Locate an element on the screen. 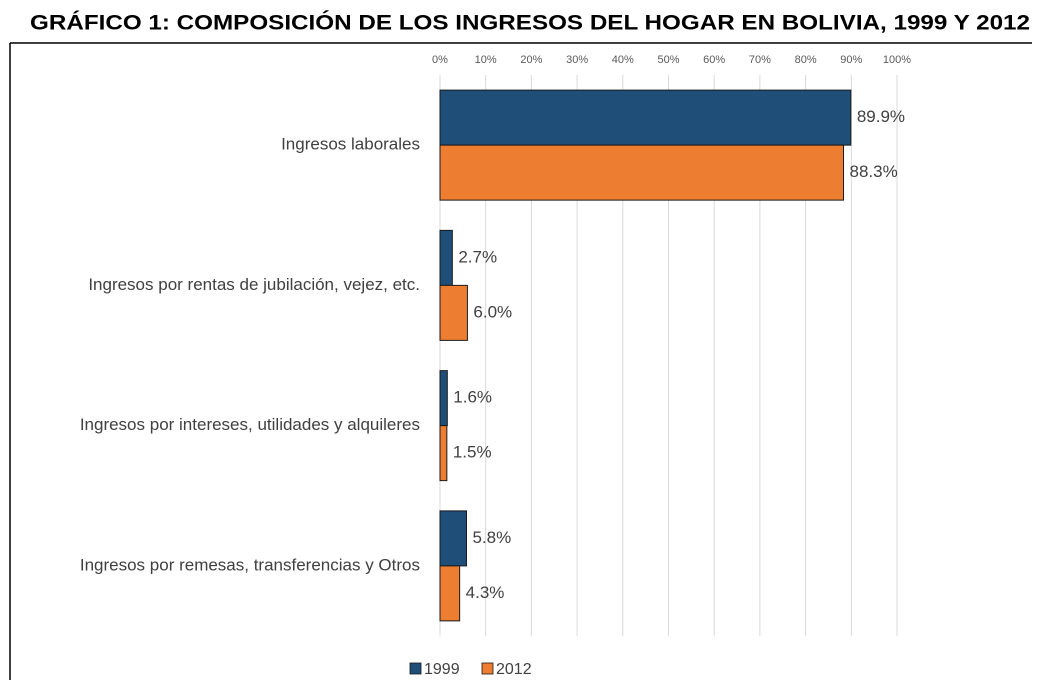  legend-label: 2012 is located at coordinates (514, 669).